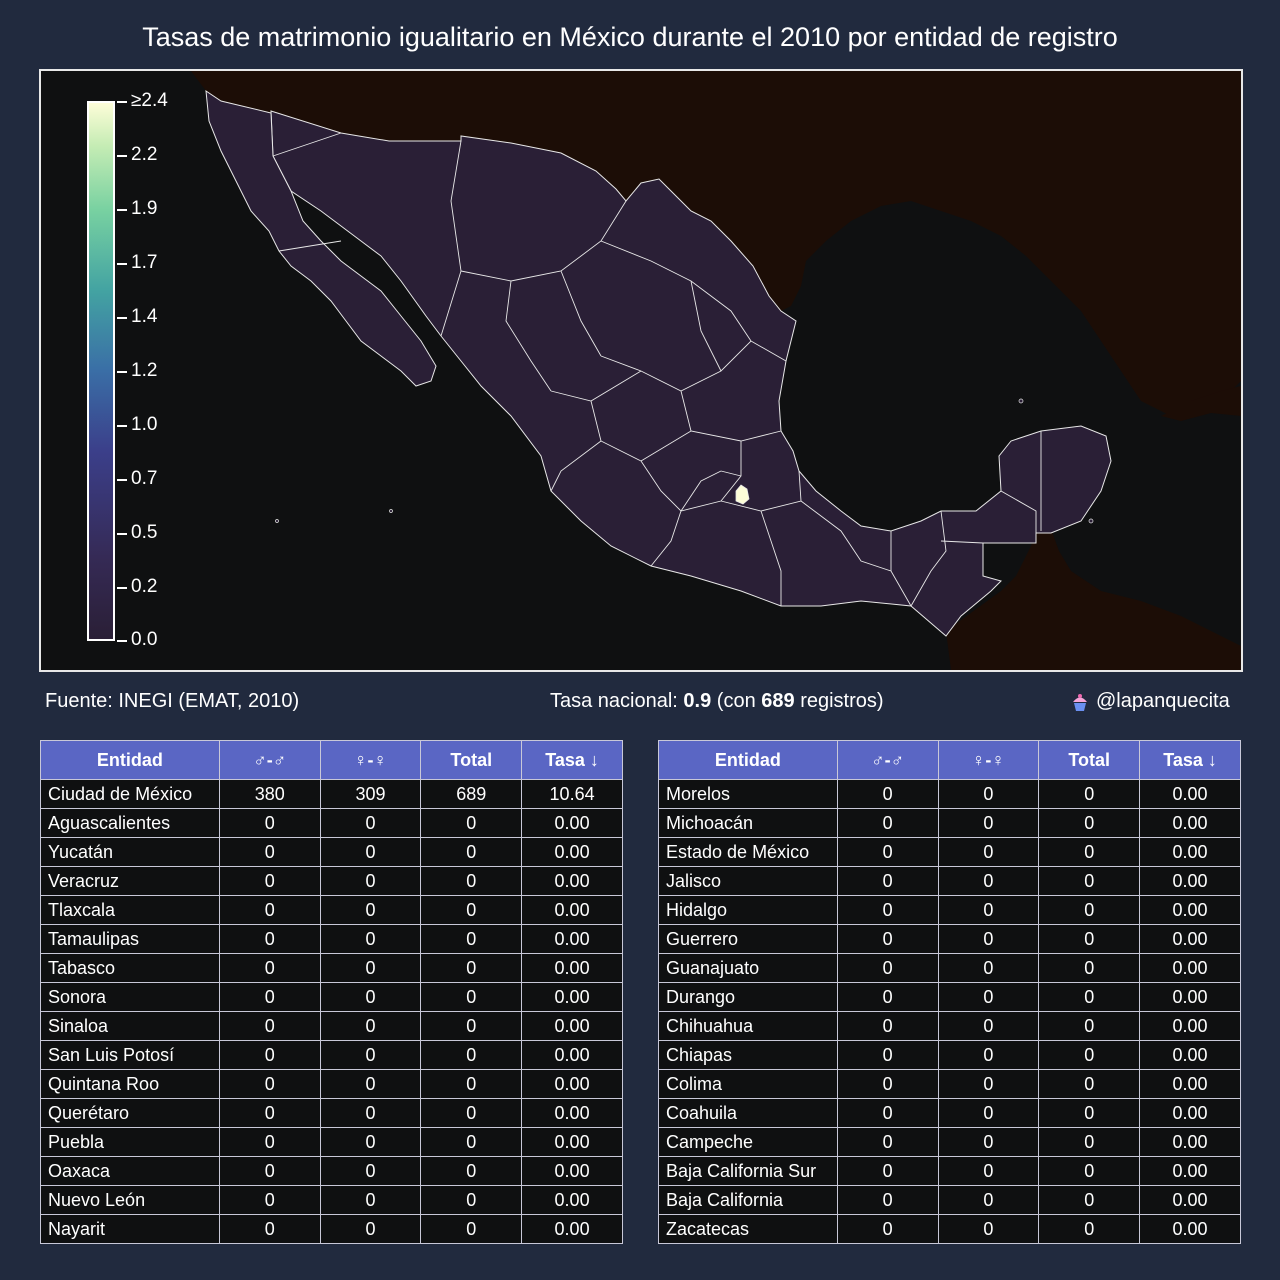  What do you see at coordinates (717, 701) in the screenshot?
I see `national-rate-note: Tasa nacional: 0.9 (con 689 registros)` at bounding box center [717, 701].